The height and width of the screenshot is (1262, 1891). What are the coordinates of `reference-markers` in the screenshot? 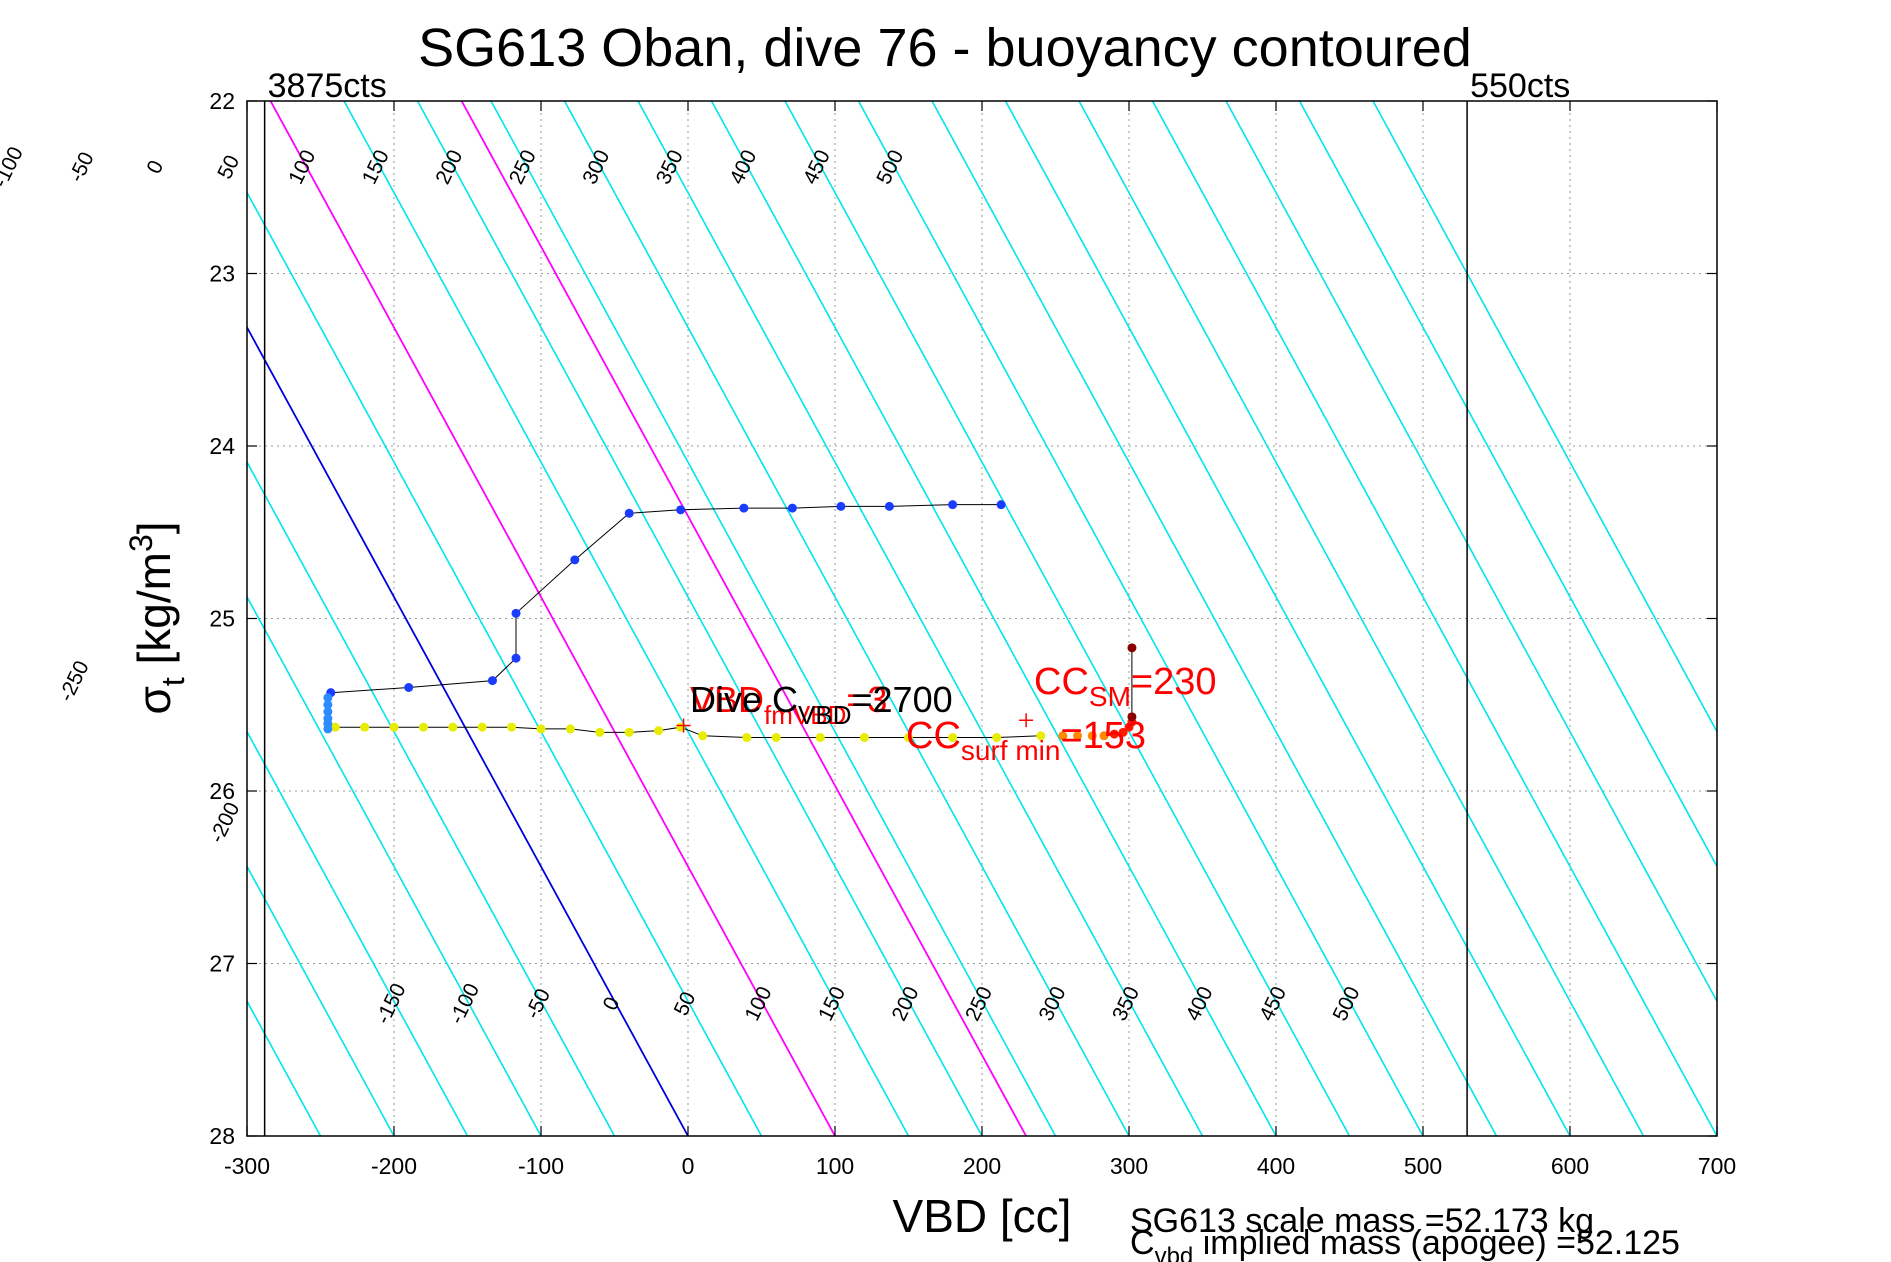 It's located at (855, 723).